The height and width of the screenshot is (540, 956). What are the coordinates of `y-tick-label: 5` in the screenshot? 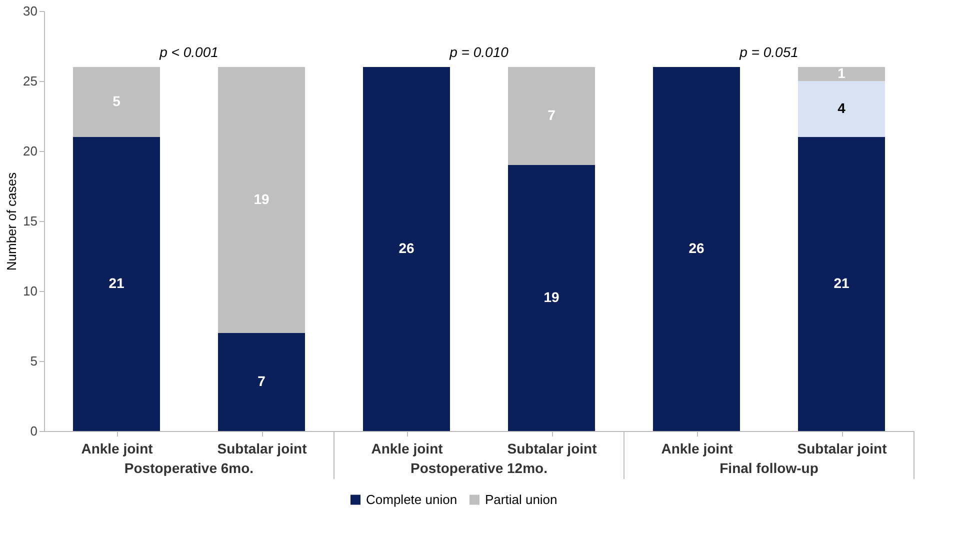 It's located at (34, 361).